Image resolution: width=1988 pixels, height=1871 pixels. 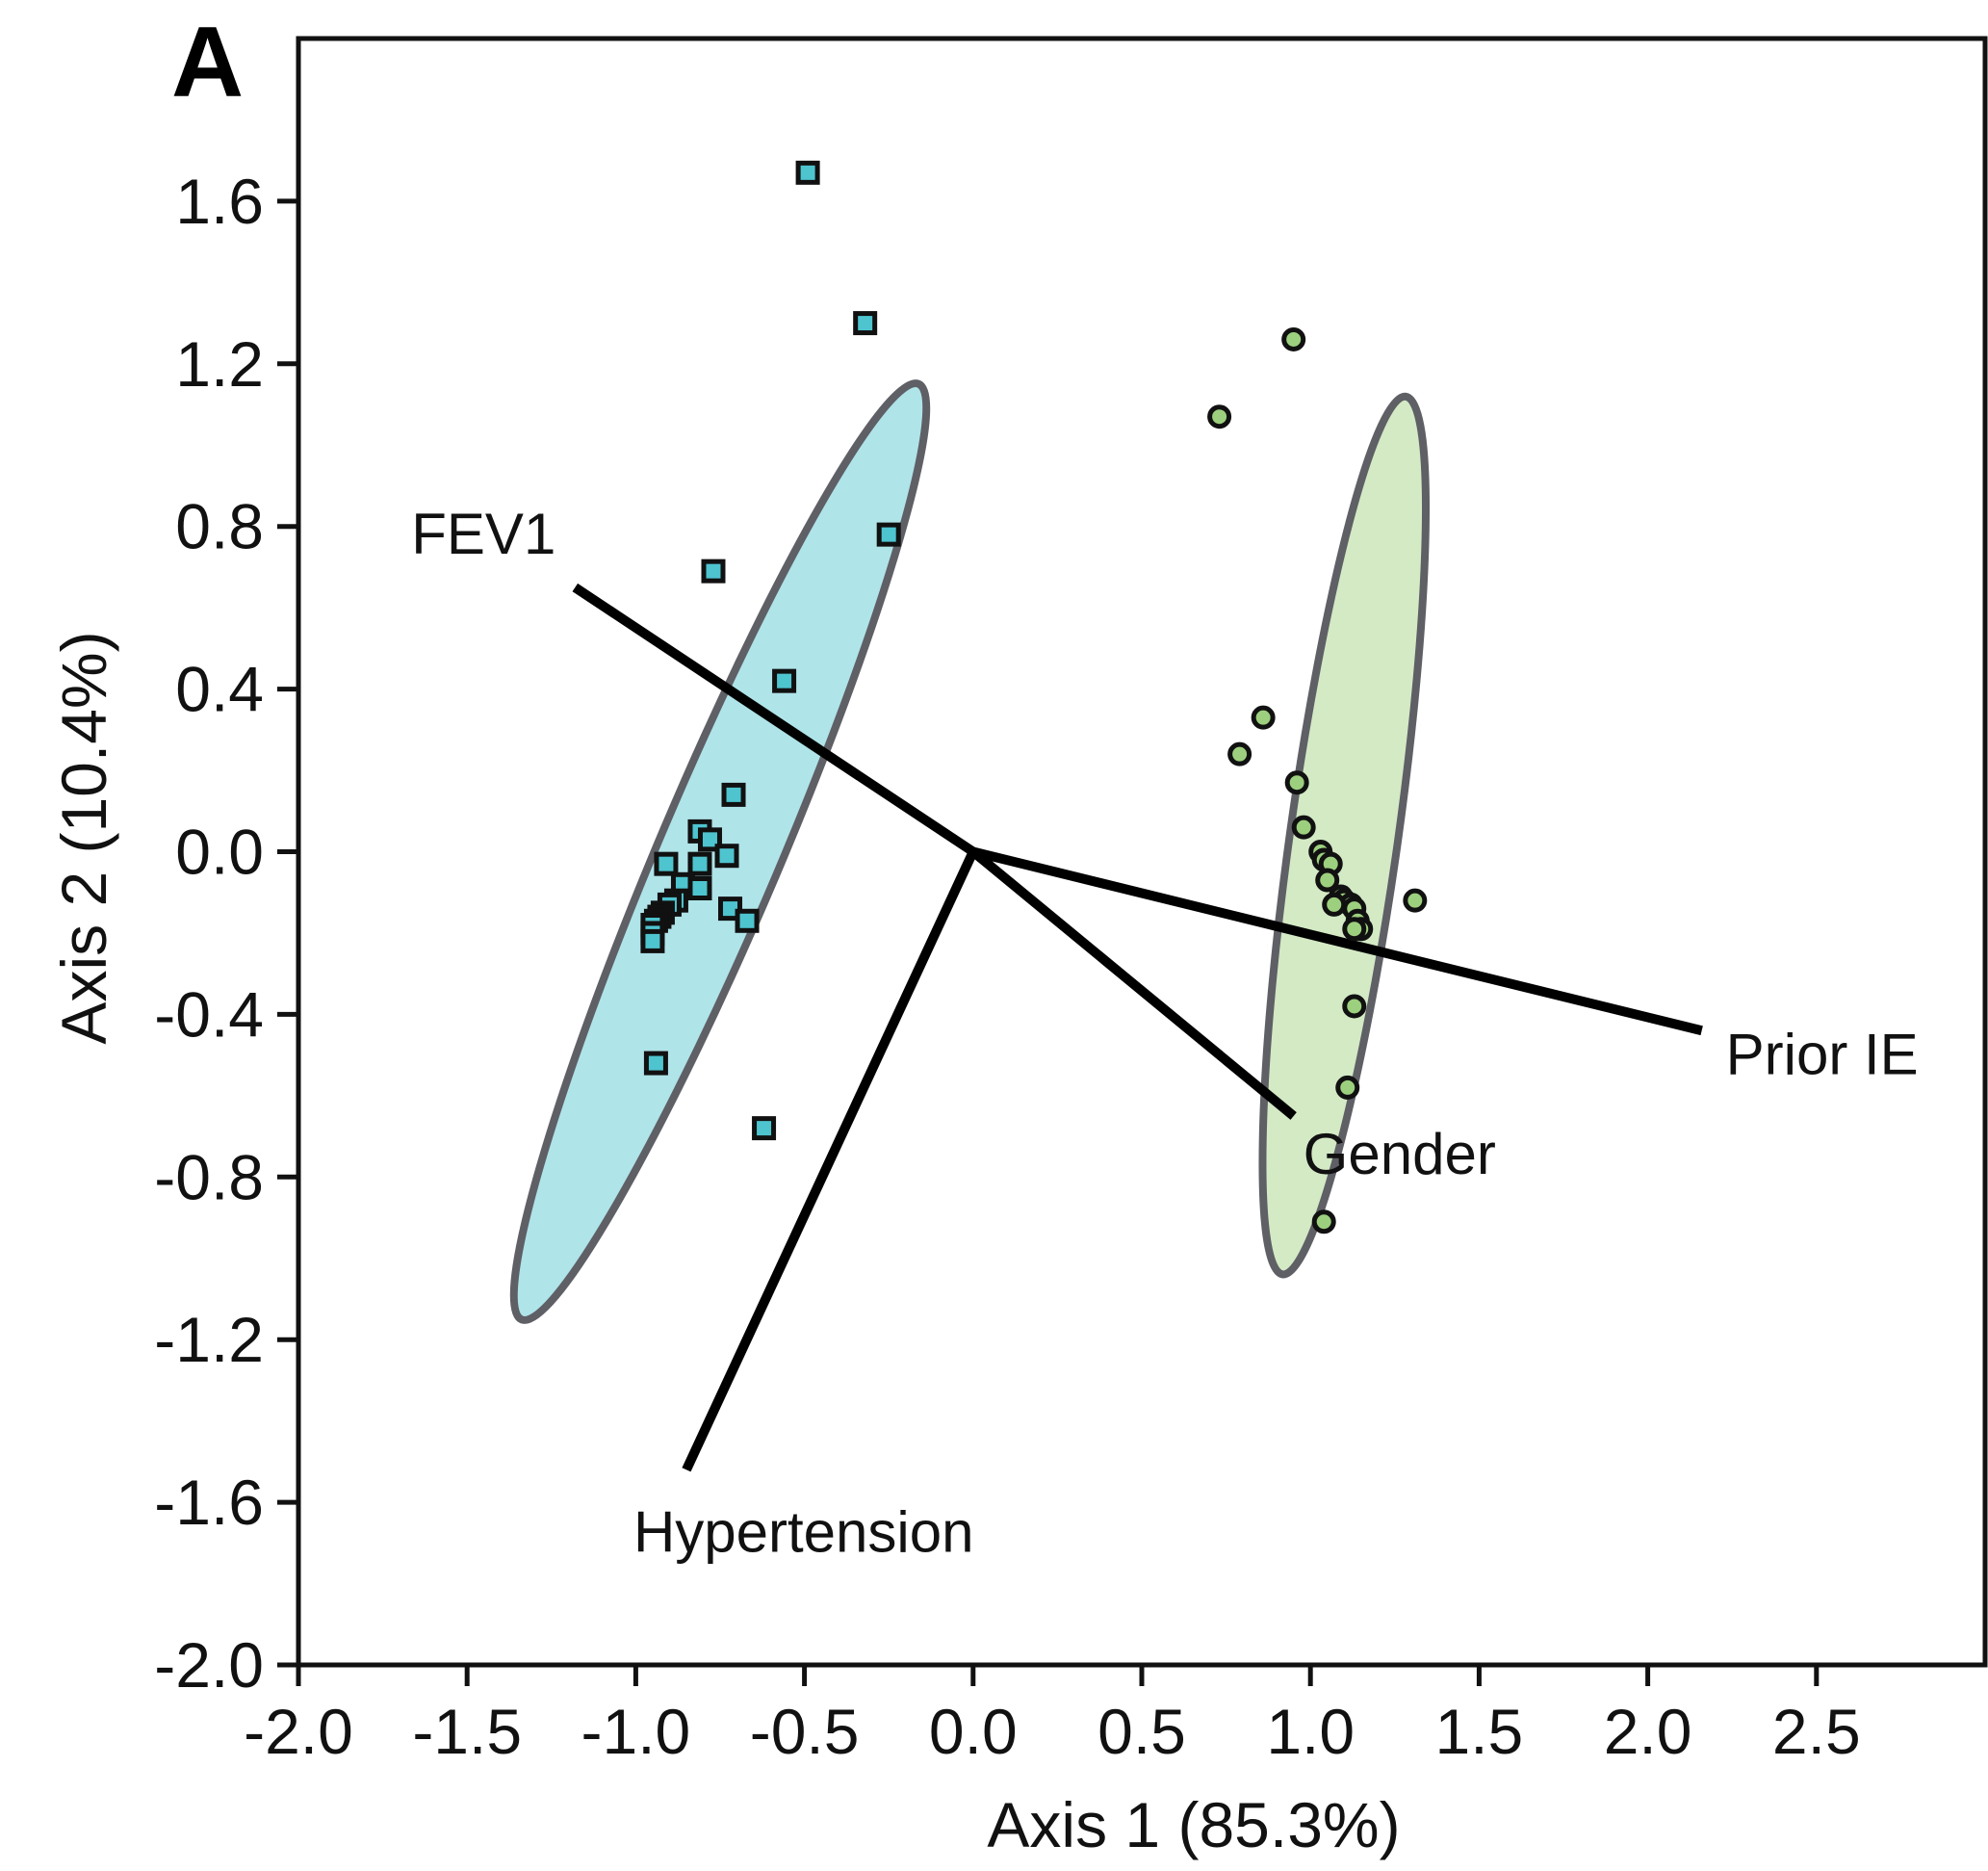 What do you see at coordinates (1400, 1154) in the screenshot?
I see `vector-label-gender: Gender` at bounding box center [1400, 1154].